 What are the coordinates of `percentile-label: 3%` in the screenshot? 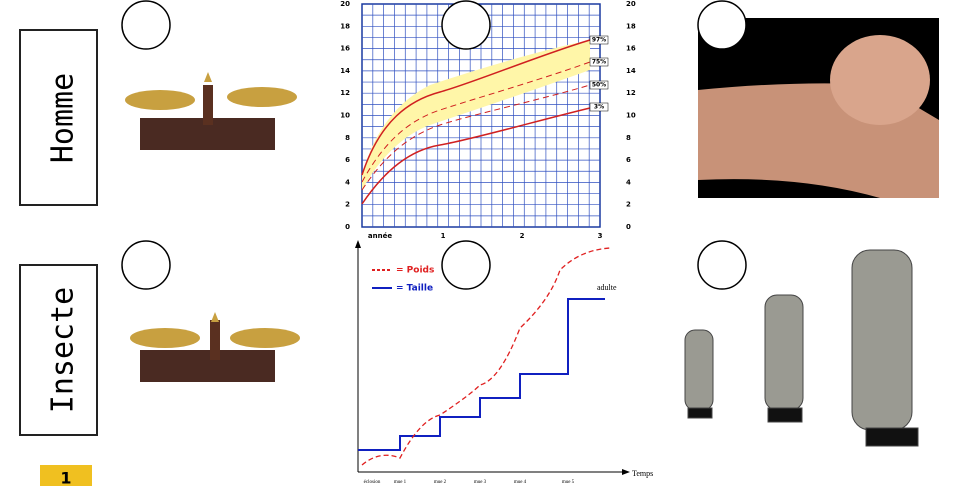 It's located at (599, 107).